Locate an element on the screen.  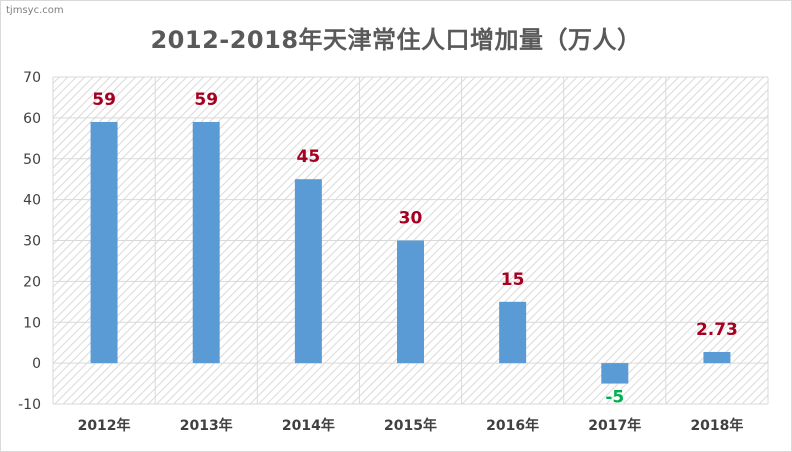
x-category-label: 2015年 is located at coordinates (410, 425).